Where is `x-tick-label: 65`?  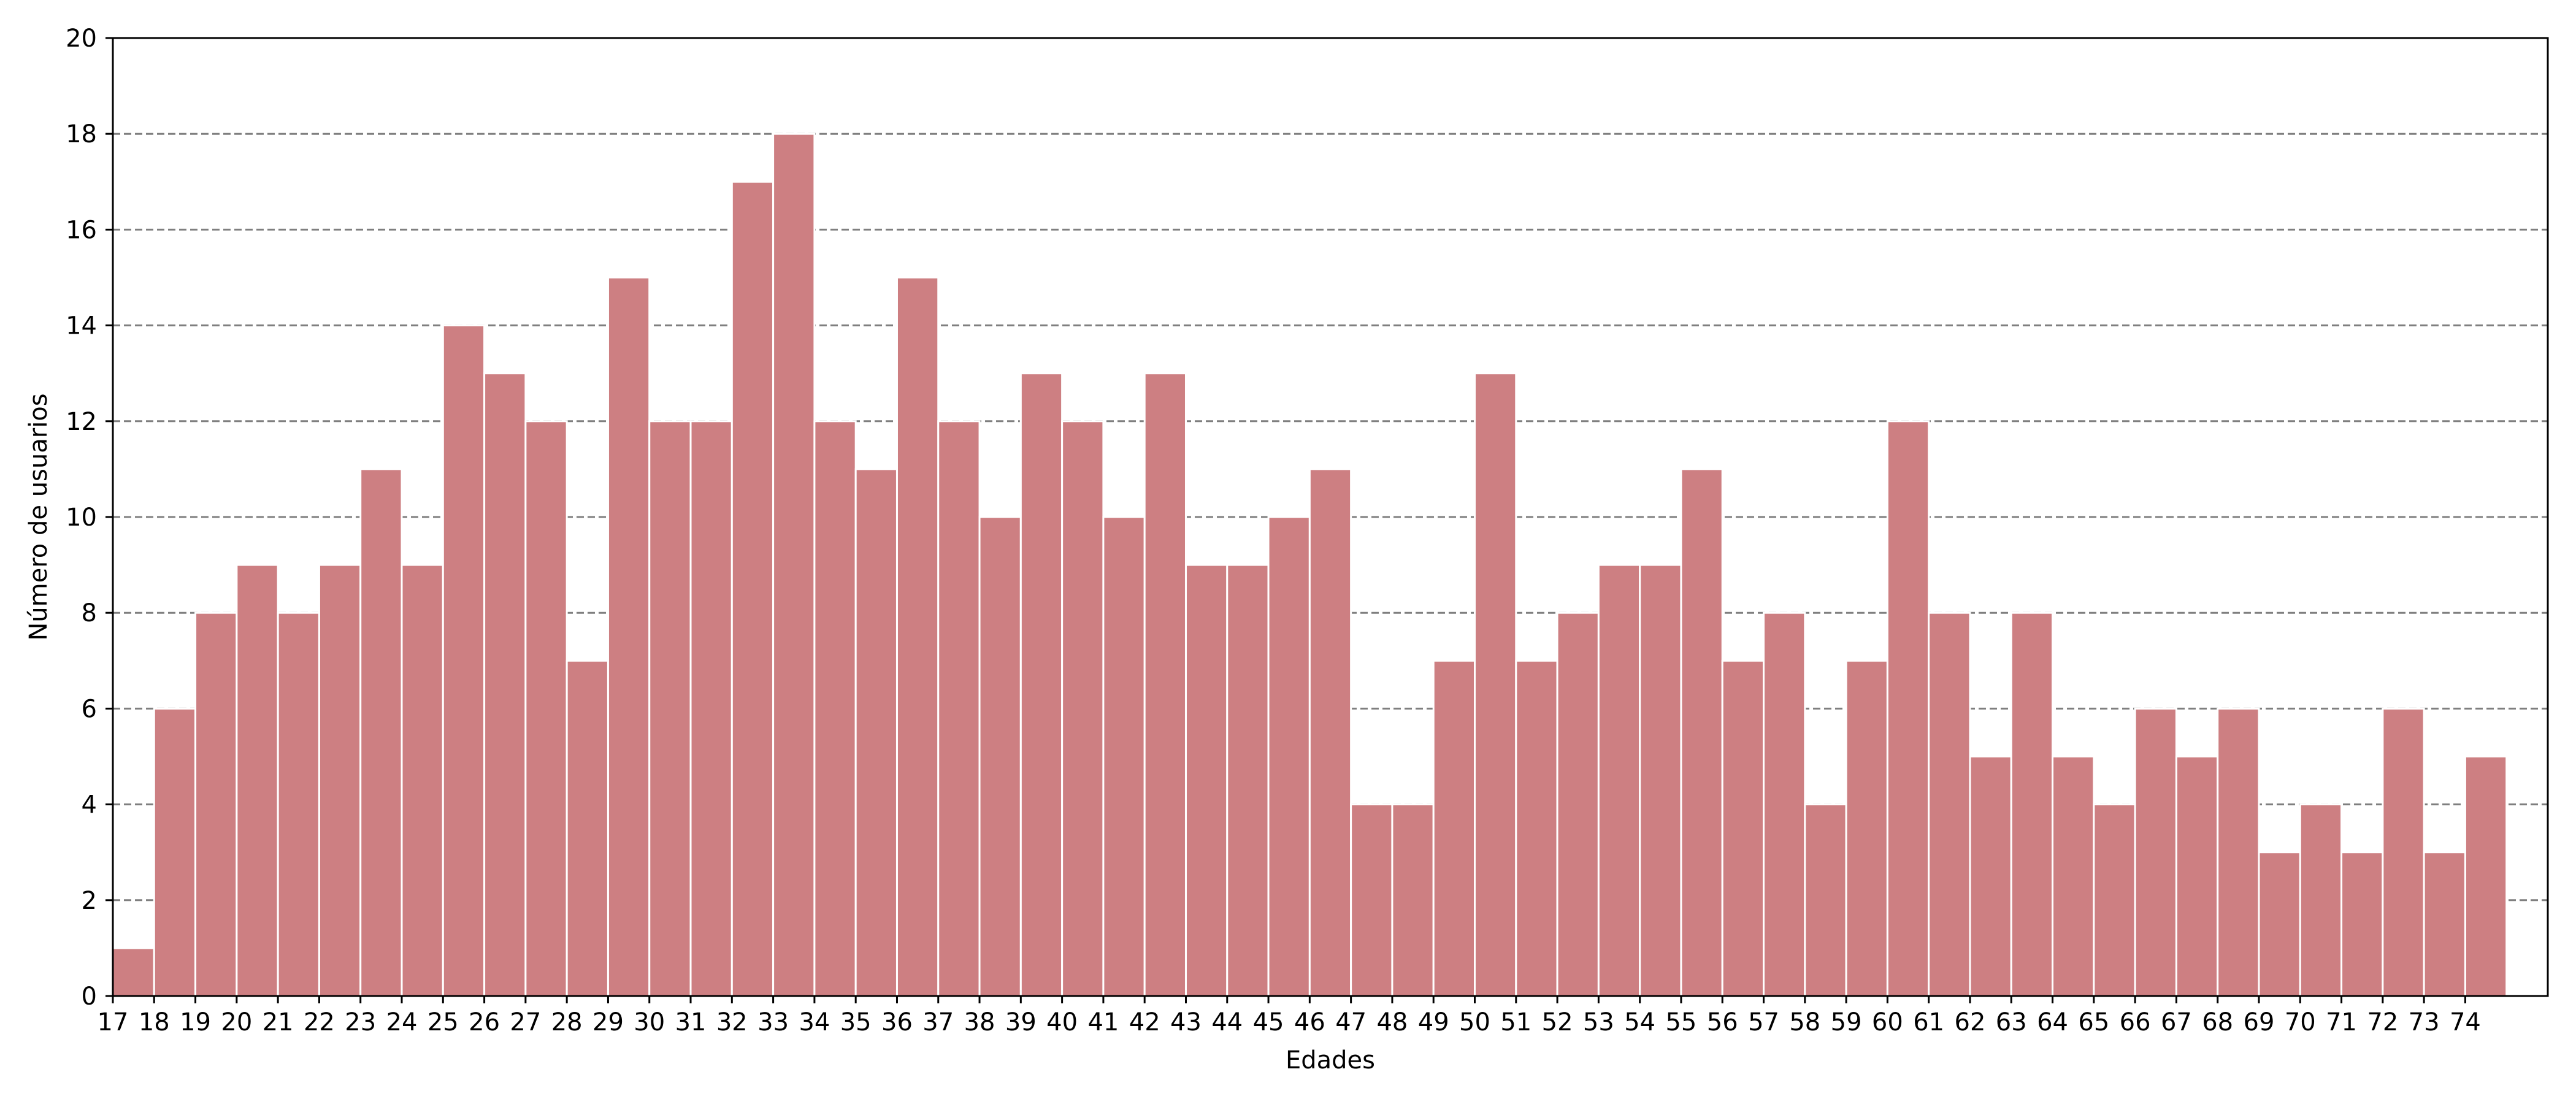
x-tick-label: 65 is located at coordinates (2093, 1022).